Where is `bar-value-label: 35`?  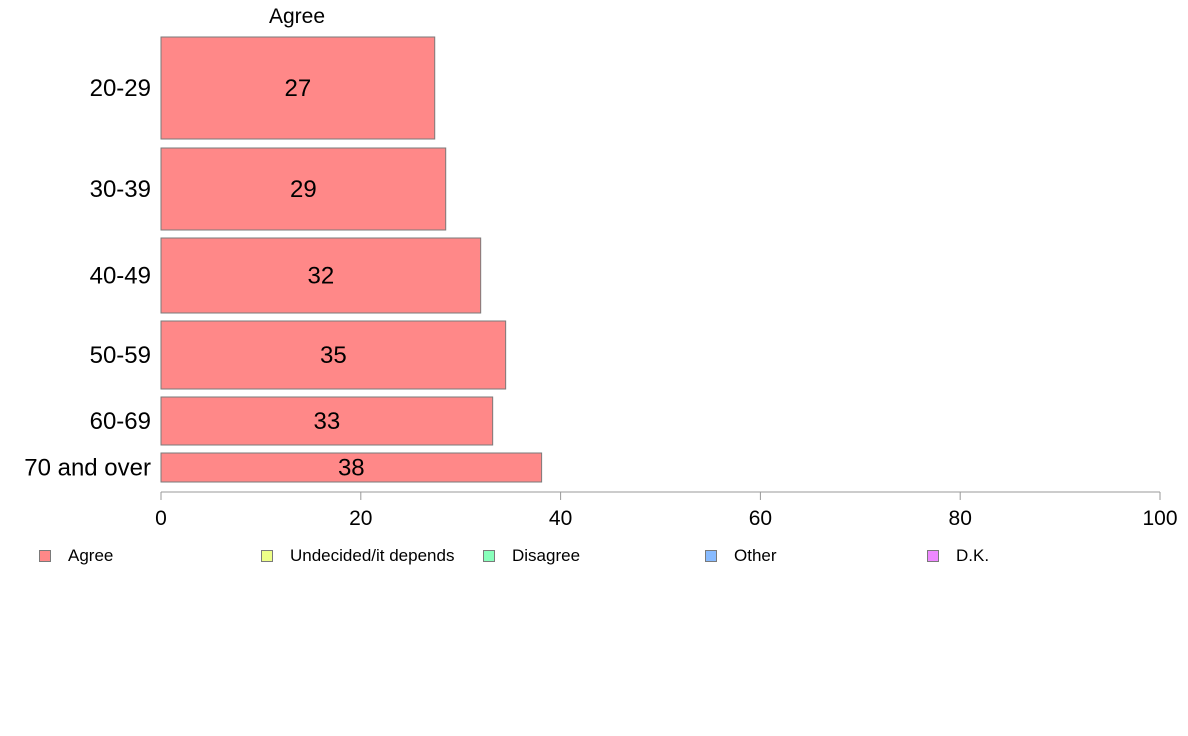
bar-value-label: 35 is located at coordinates (333, 355).